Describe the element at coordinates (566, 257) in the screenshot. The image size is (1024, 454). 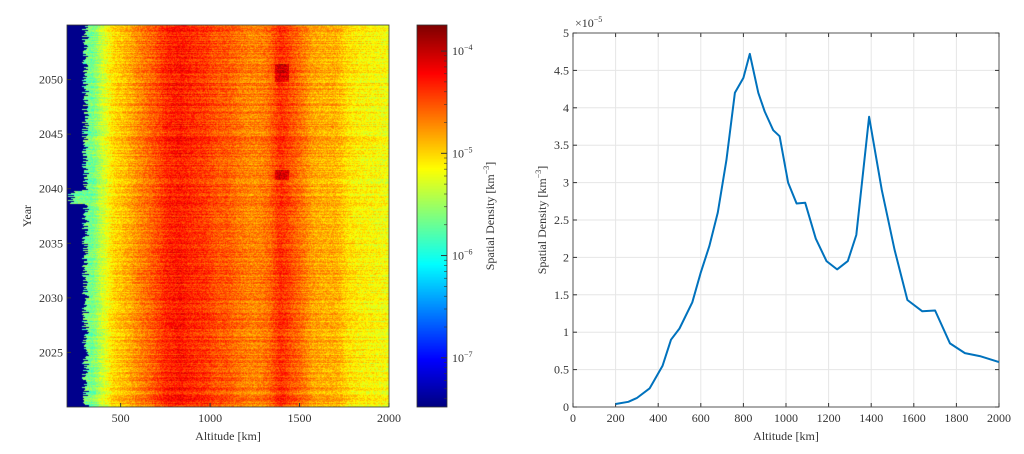
I see `line-y-tick-label: 2` at that location.